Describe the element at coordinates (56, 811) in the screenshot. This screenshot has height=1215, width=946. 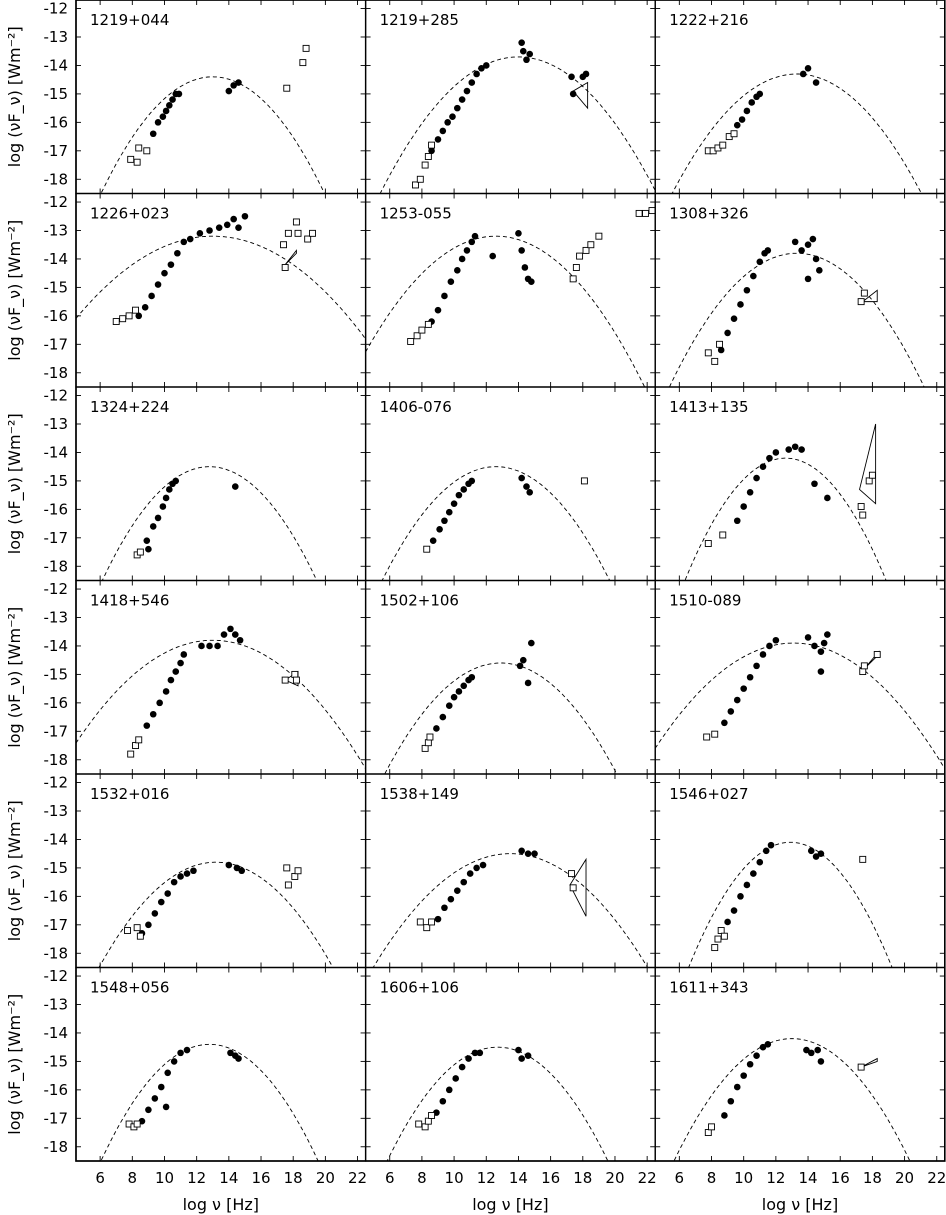
I see `y-tick-label: -13` at that location.